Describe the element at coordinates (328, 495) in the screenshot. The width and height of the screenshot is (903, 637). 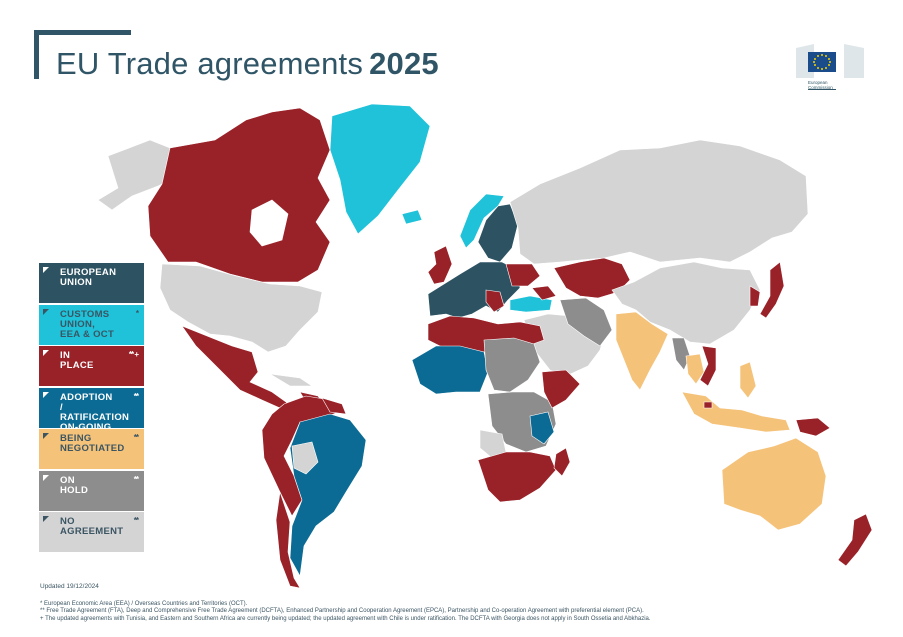
I see `region-brazil-mercosur` at that location.